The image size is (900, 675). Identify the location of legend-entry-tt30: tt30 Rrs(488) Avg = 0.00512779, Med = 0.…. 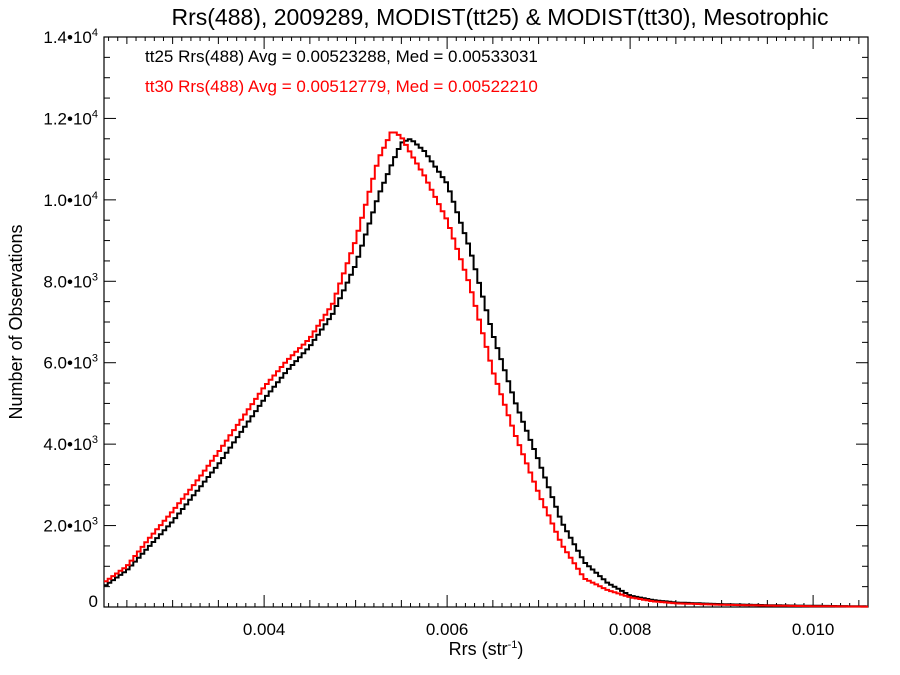
(341, 86).